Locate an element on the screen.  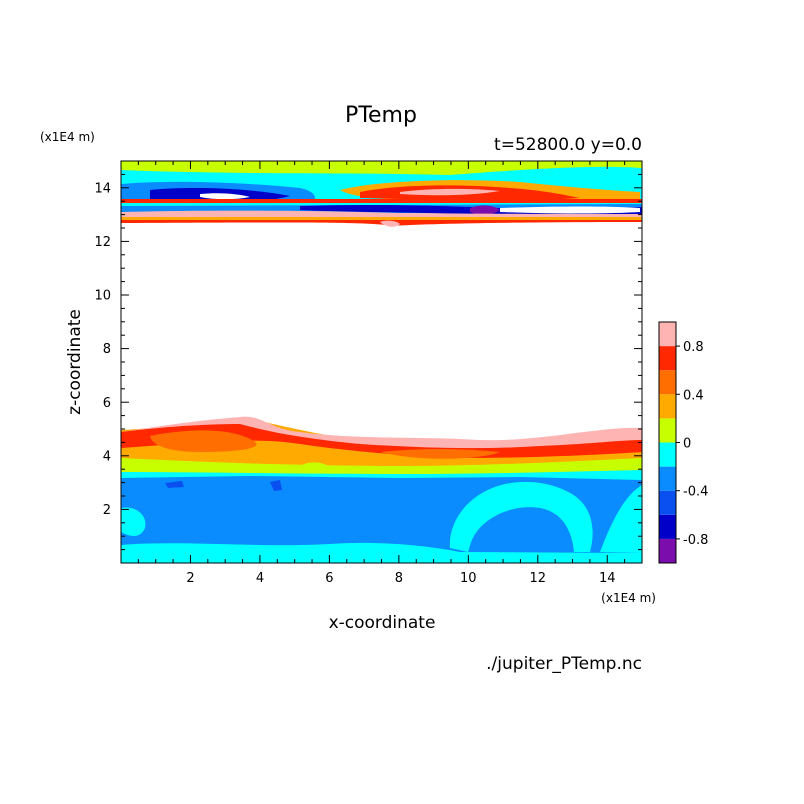
y-tick-label: 12 is located at coordinates (102, 242).